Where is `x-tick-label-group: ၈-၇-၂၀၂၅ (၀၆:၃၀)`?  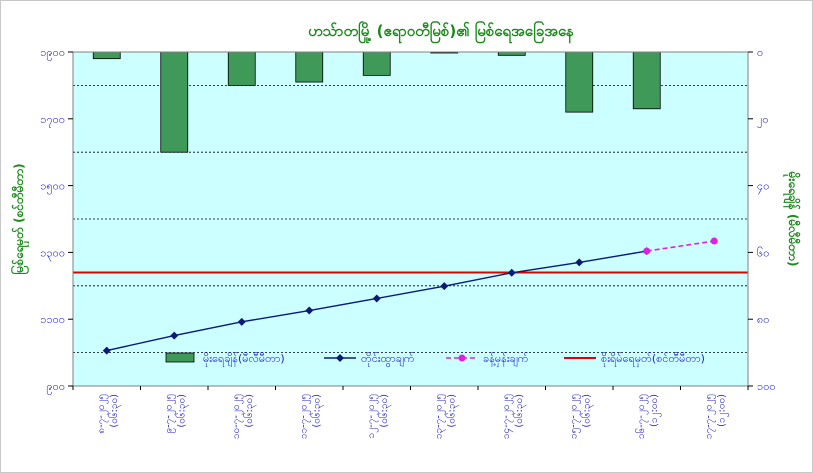
x-tick-label-group: ၈-၇-၂၀၂၅ (၀၆:၃၀) is located at coordinates (109, 414).